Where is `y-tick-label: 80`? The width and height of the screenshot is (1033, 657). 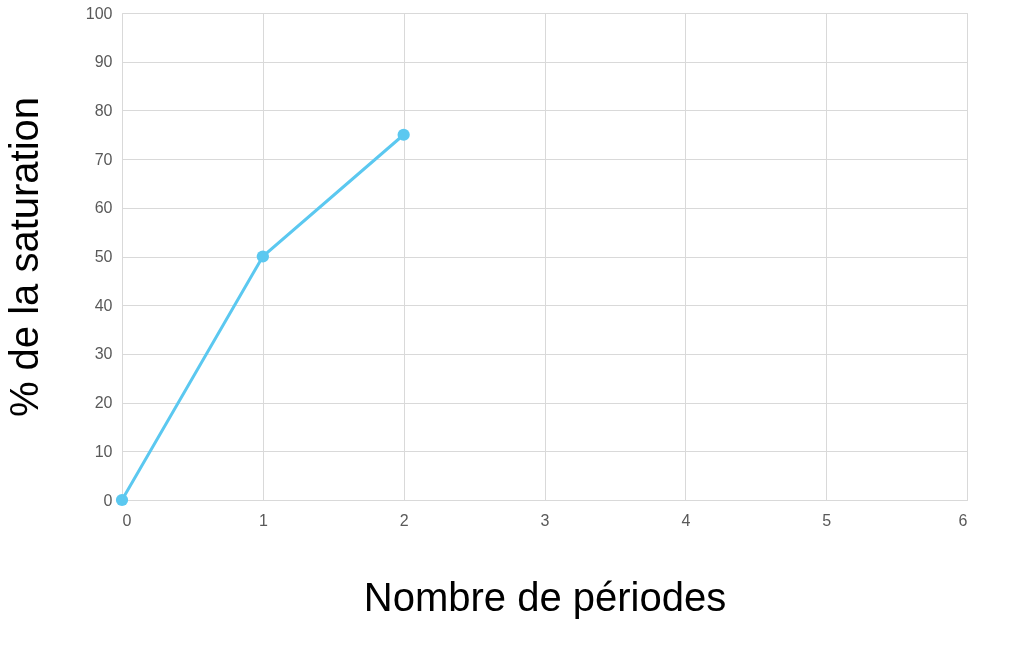 y-tick-label: 80 is located at coordinates (103, 110).